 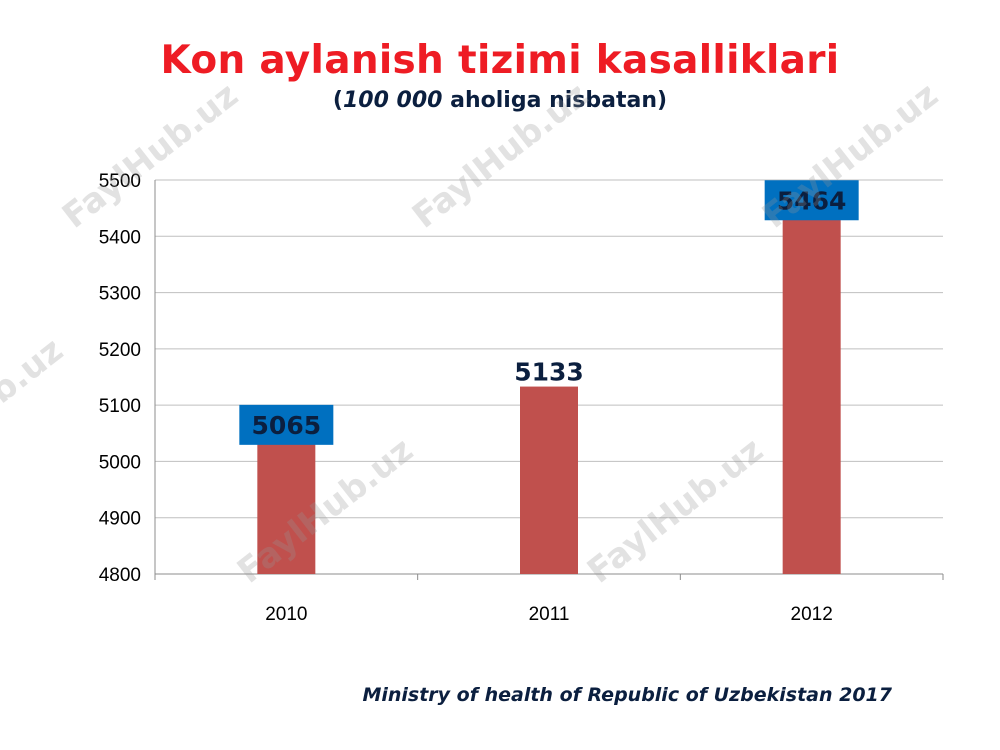 I want to click on y-tick-label: 5100, so click(x=120, y=406).